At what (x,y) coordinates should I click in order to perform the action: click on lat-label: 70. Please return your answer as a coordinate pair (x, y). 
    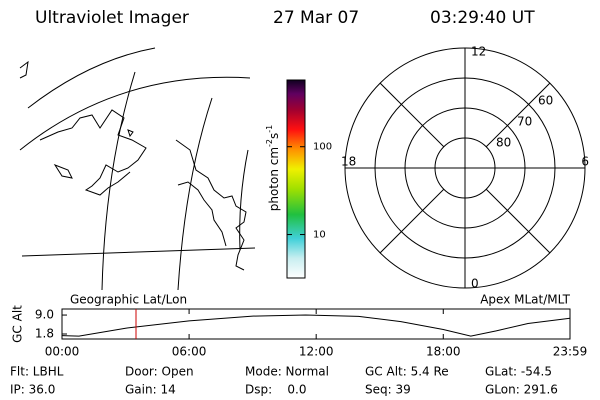
    Looking at the image, I should click on (524, 122).